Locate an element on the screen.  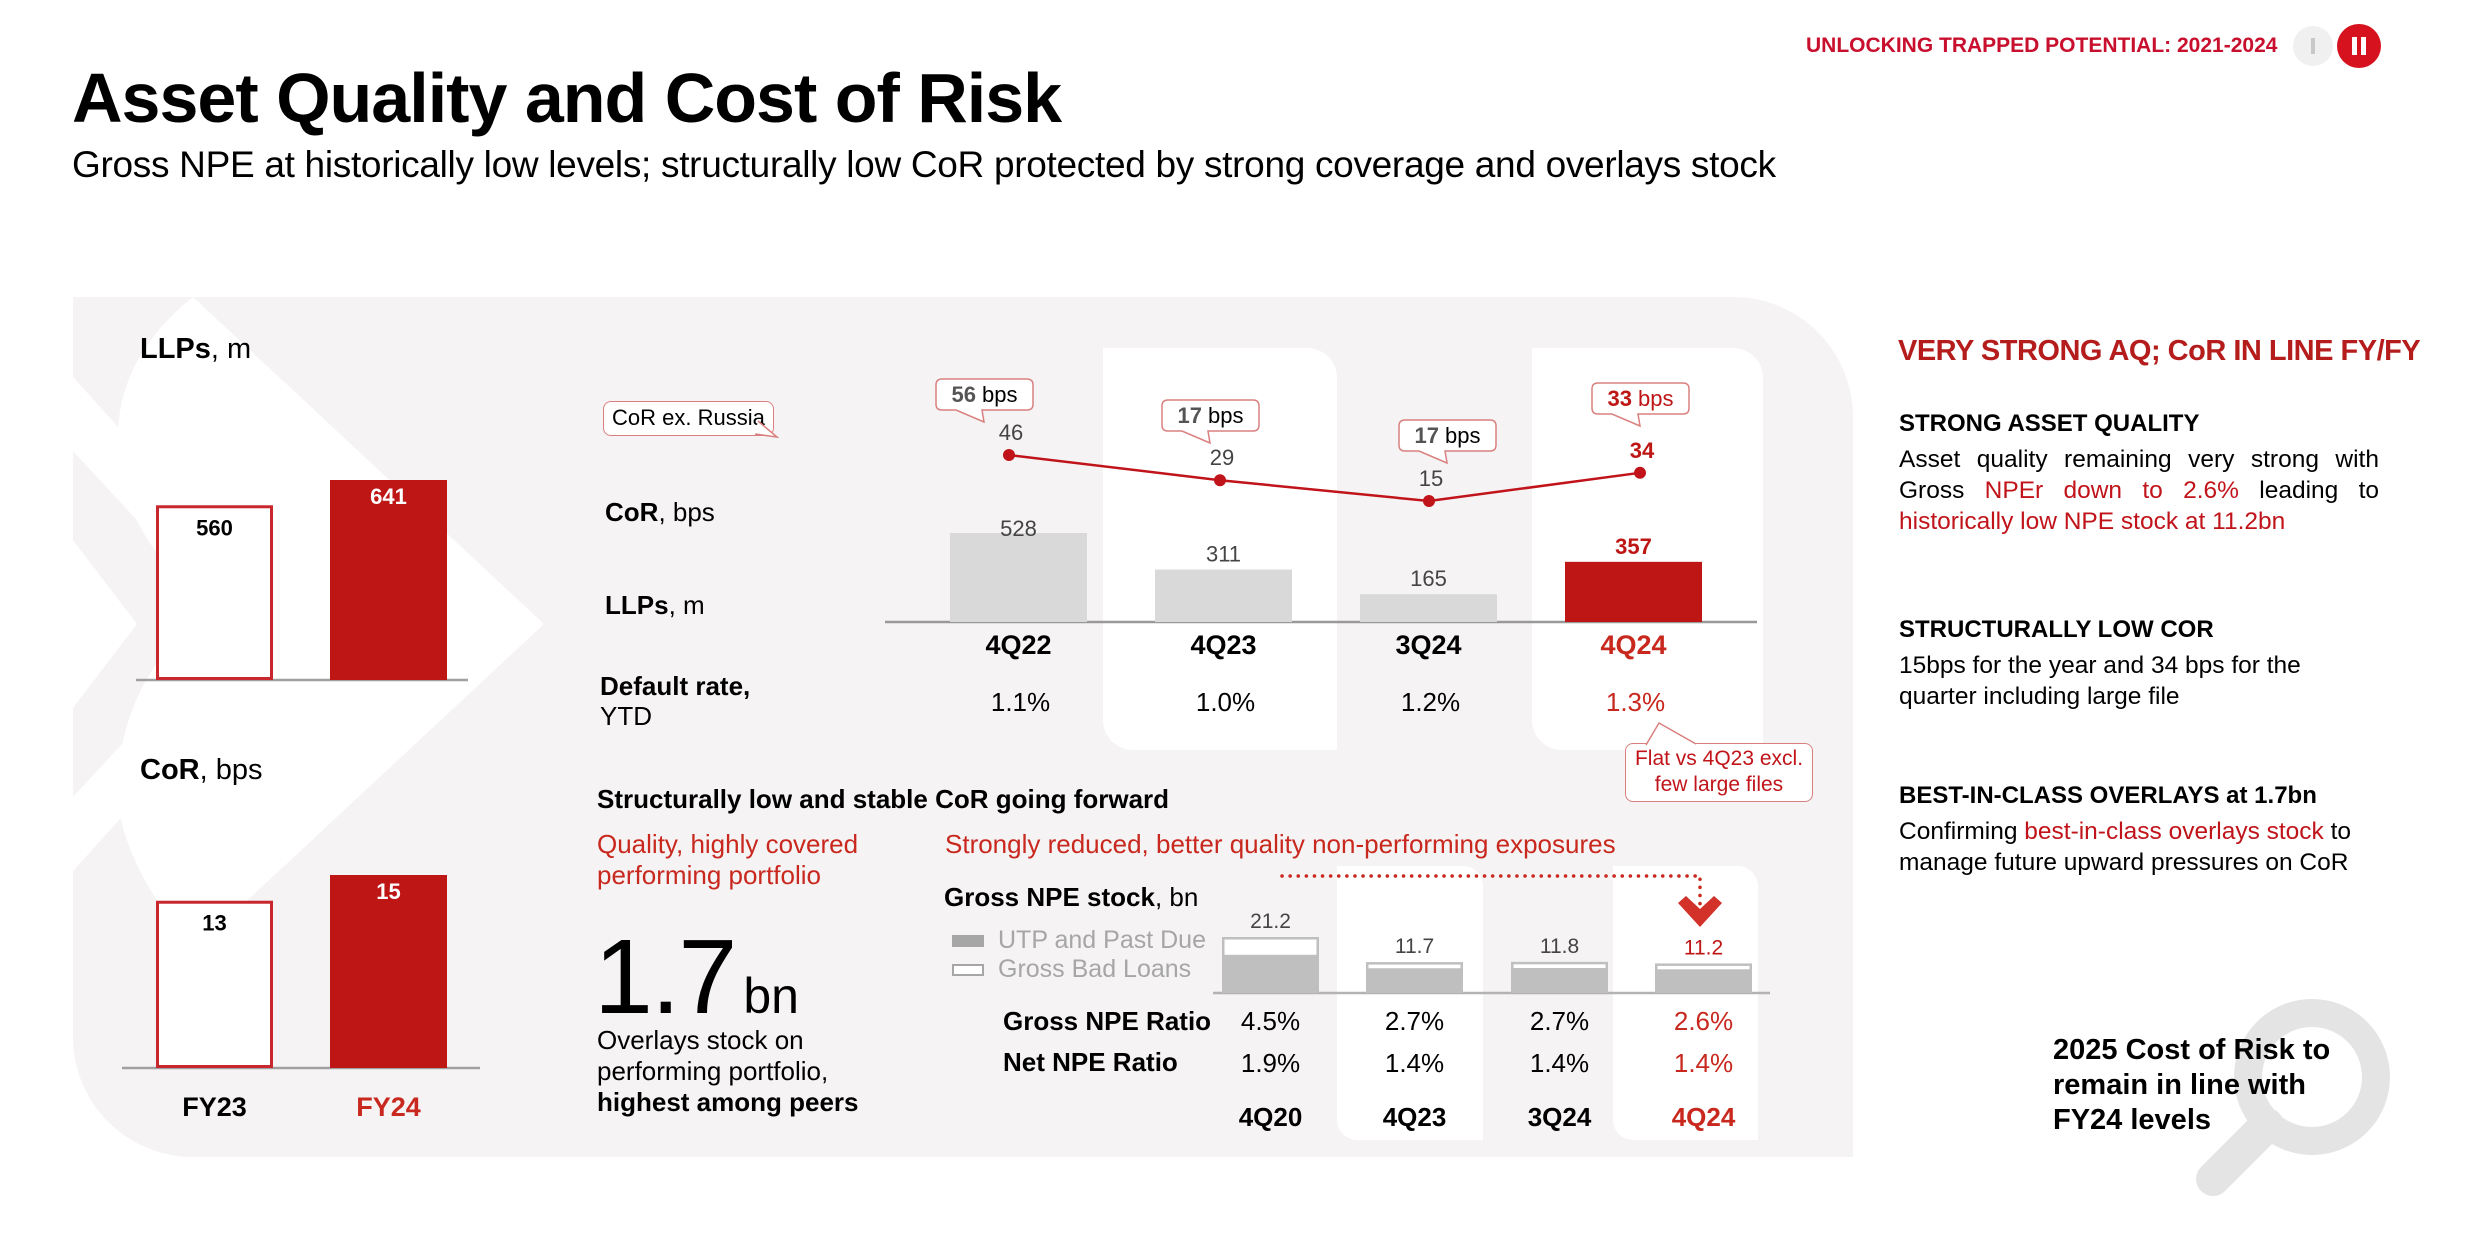
bar-value-label: 560 is located at coordinates (214, 527).